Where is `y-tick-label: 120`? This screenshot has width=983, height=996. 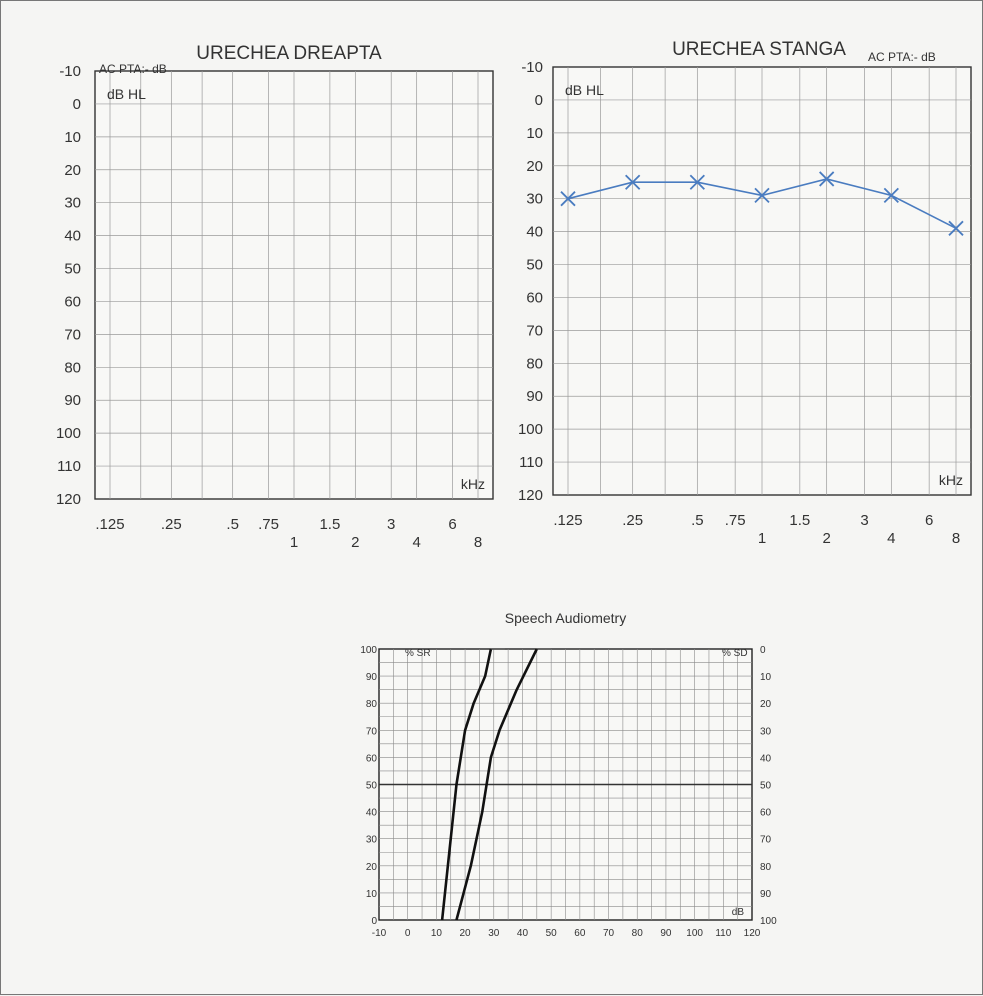
y-tick-label: 120 is located at coordinates (68, 499).